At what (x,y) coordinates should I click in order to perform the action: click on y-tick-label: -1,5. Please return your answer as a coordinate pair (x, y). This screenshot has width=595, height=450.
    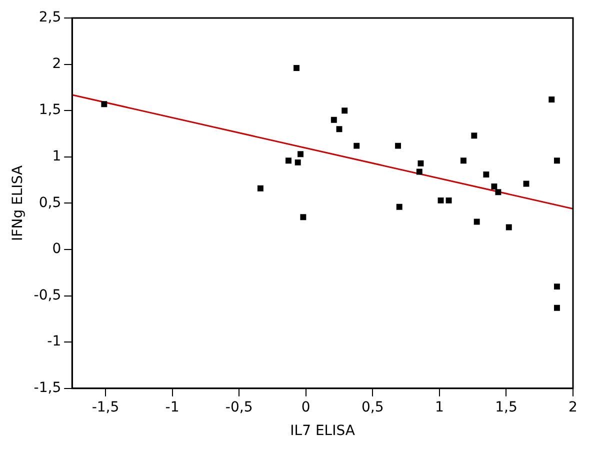
    Looking at the image, I should click on (48, 388).